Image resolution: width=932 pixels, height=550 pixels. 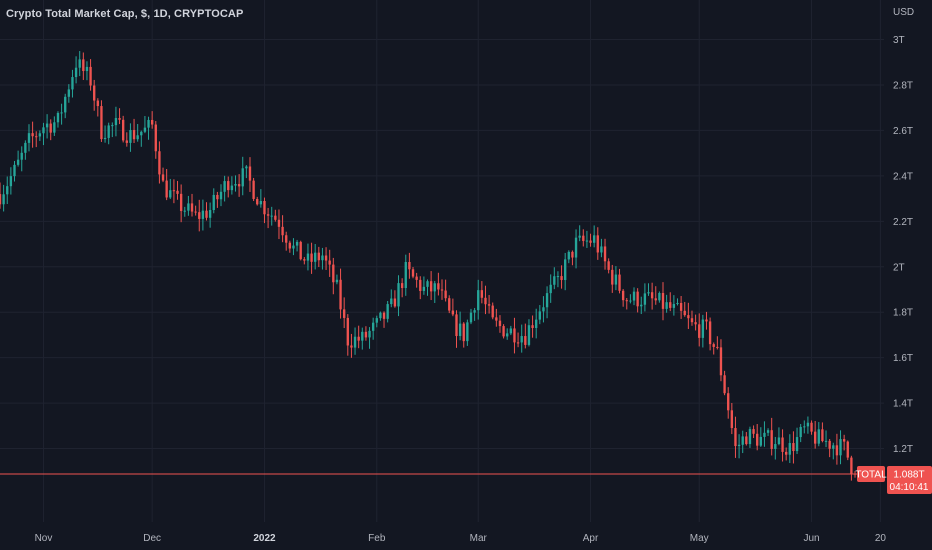 What do you see at coordinates (871, 474) in the screenshot?
I see `symbol-tag-bg` at bounding box center [871, 474].